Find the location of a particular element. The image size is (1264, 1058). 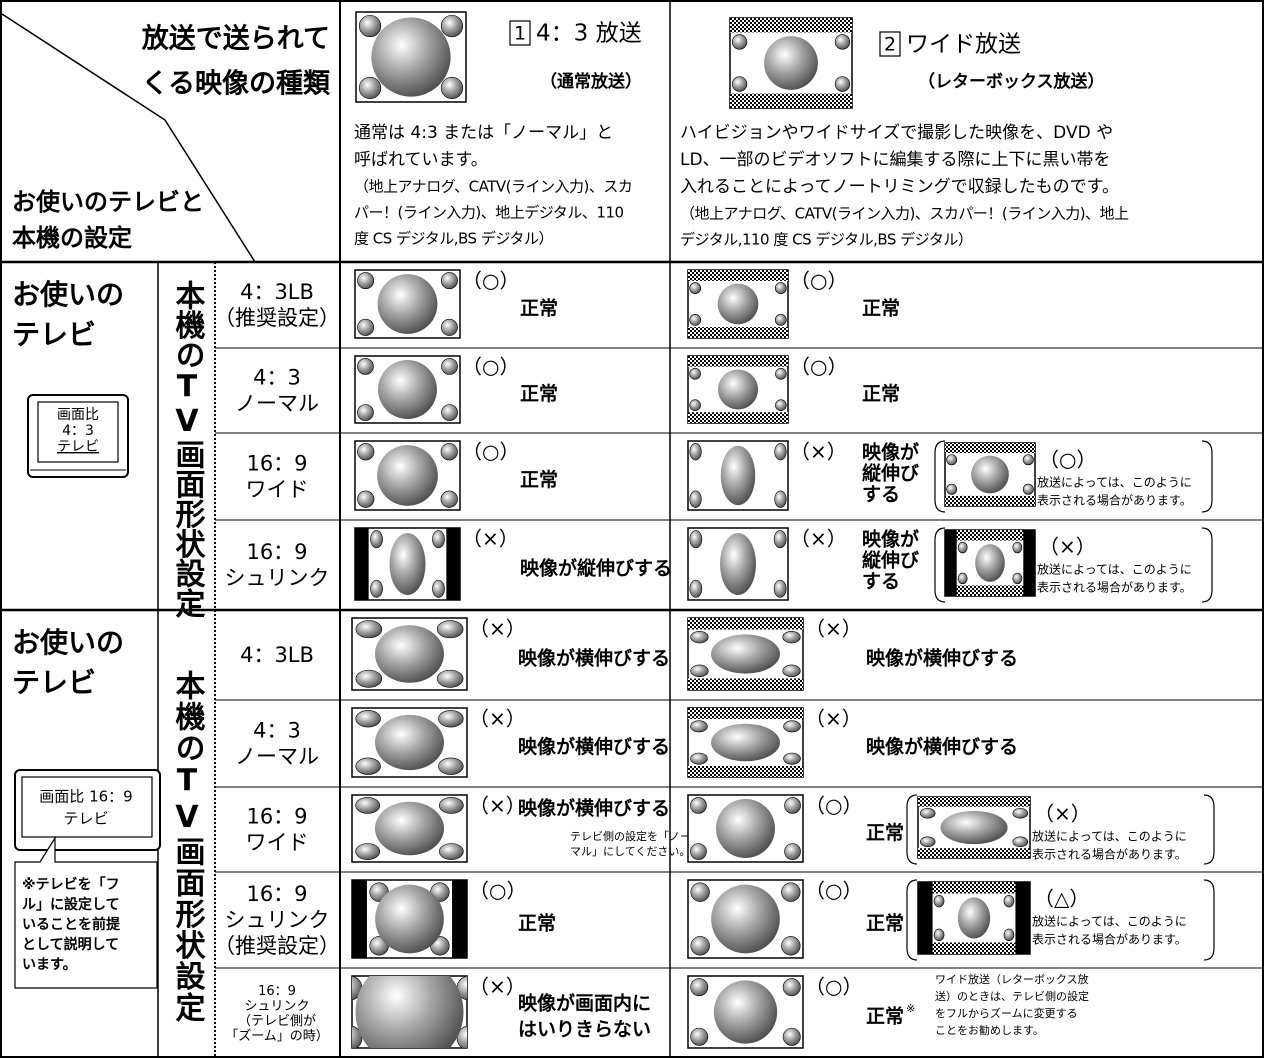

result-note: ことをお勧めします。 is located at coordinates (989, 1030).